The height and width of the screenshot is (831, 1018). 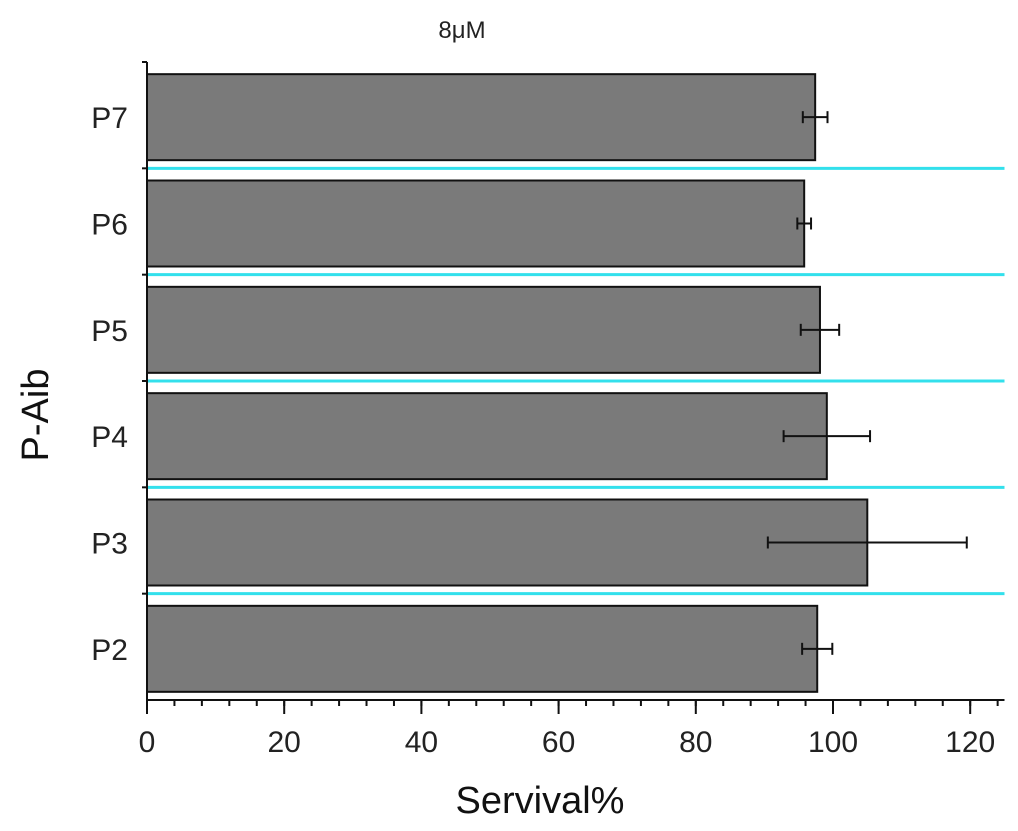 What do you see at coordinates (540, 801) in the screenshot?
I see `x-axis-title: Servival%` at bounding box center [540, 801].